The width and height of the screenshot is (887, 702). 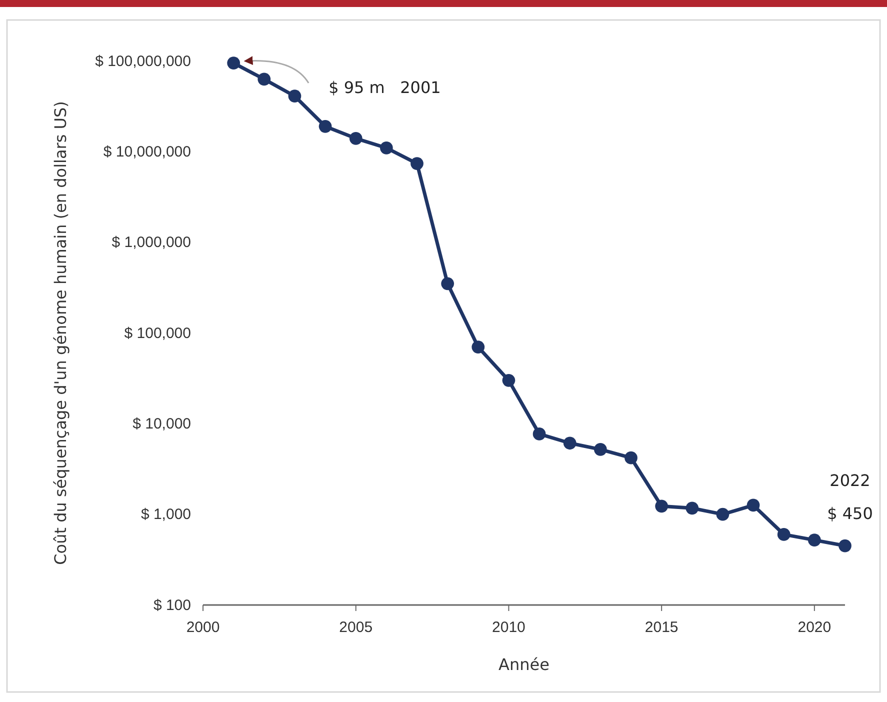 What do you see at coordinates (850, 513) in the screenshot?
I see `annotation: $ 450` at bounding box center [850, 513].